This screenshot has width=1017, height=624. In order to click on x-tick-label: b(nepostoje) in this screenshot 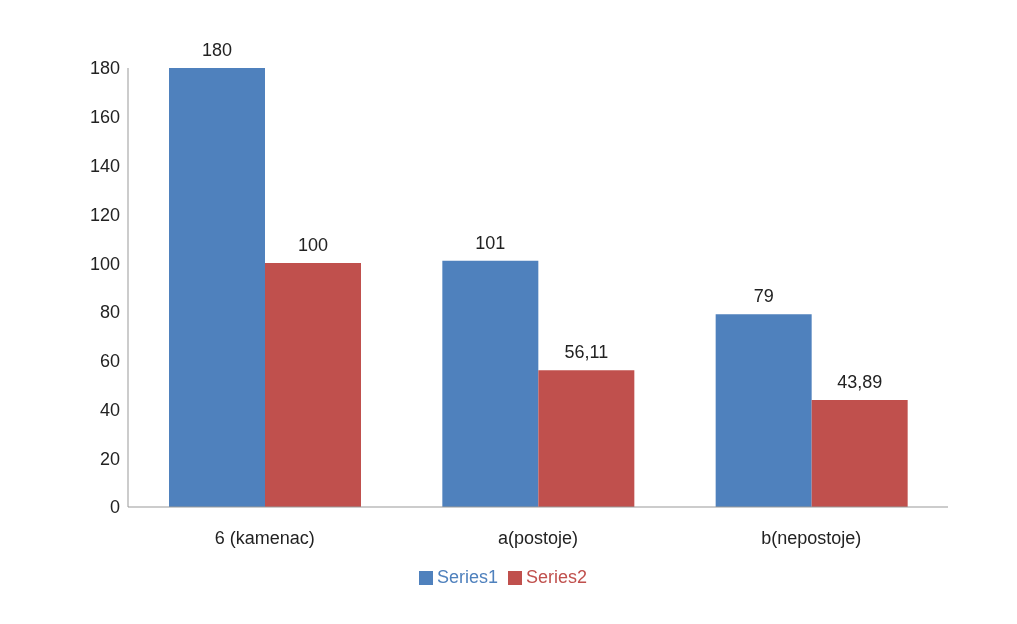, I will do `click(811, 537)`.